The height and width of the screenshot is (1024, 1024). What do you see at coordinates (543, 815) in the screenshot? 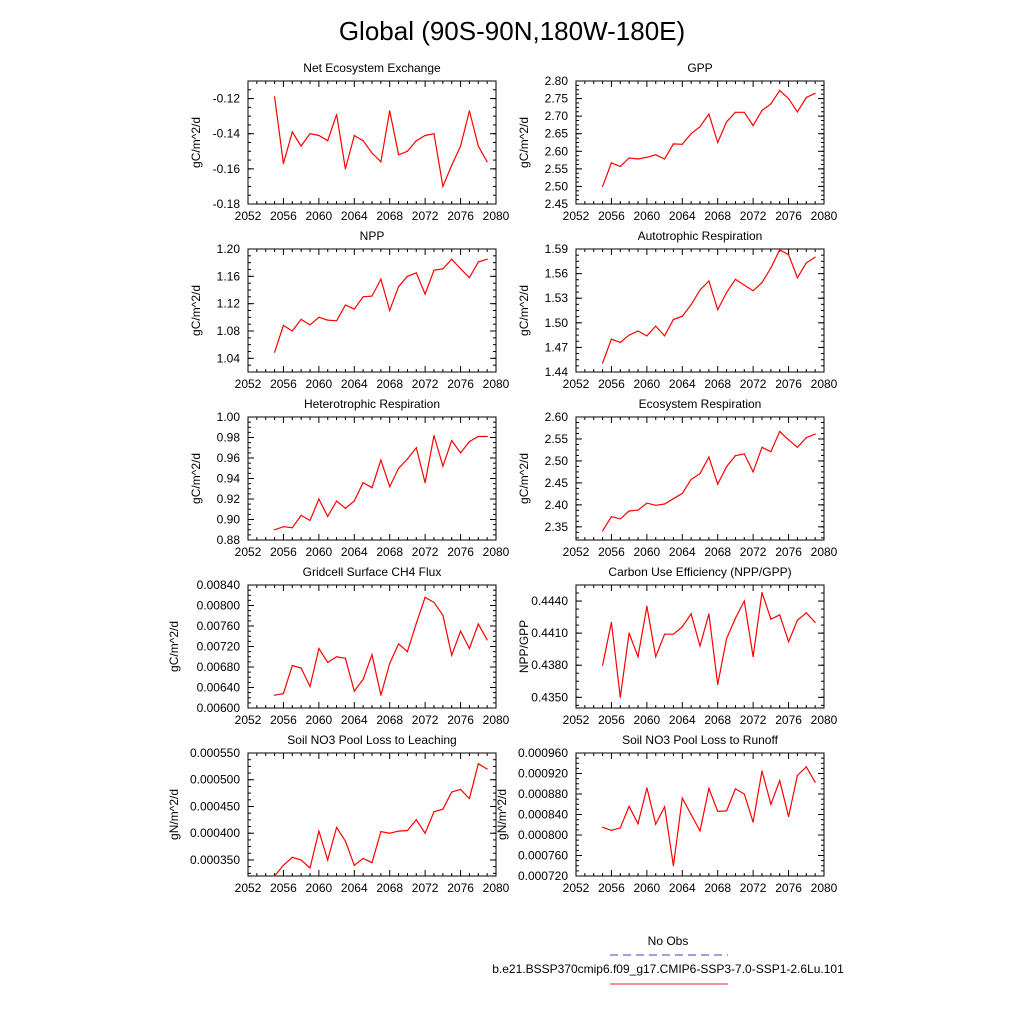
I see `y-tick-label: 0.000840` at bounding box center [543, 815].